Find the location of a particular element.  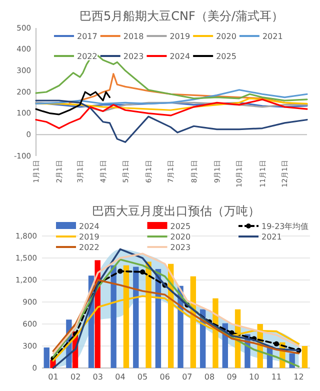

x-tick-label: 04 is located at coordinates (120, 377).